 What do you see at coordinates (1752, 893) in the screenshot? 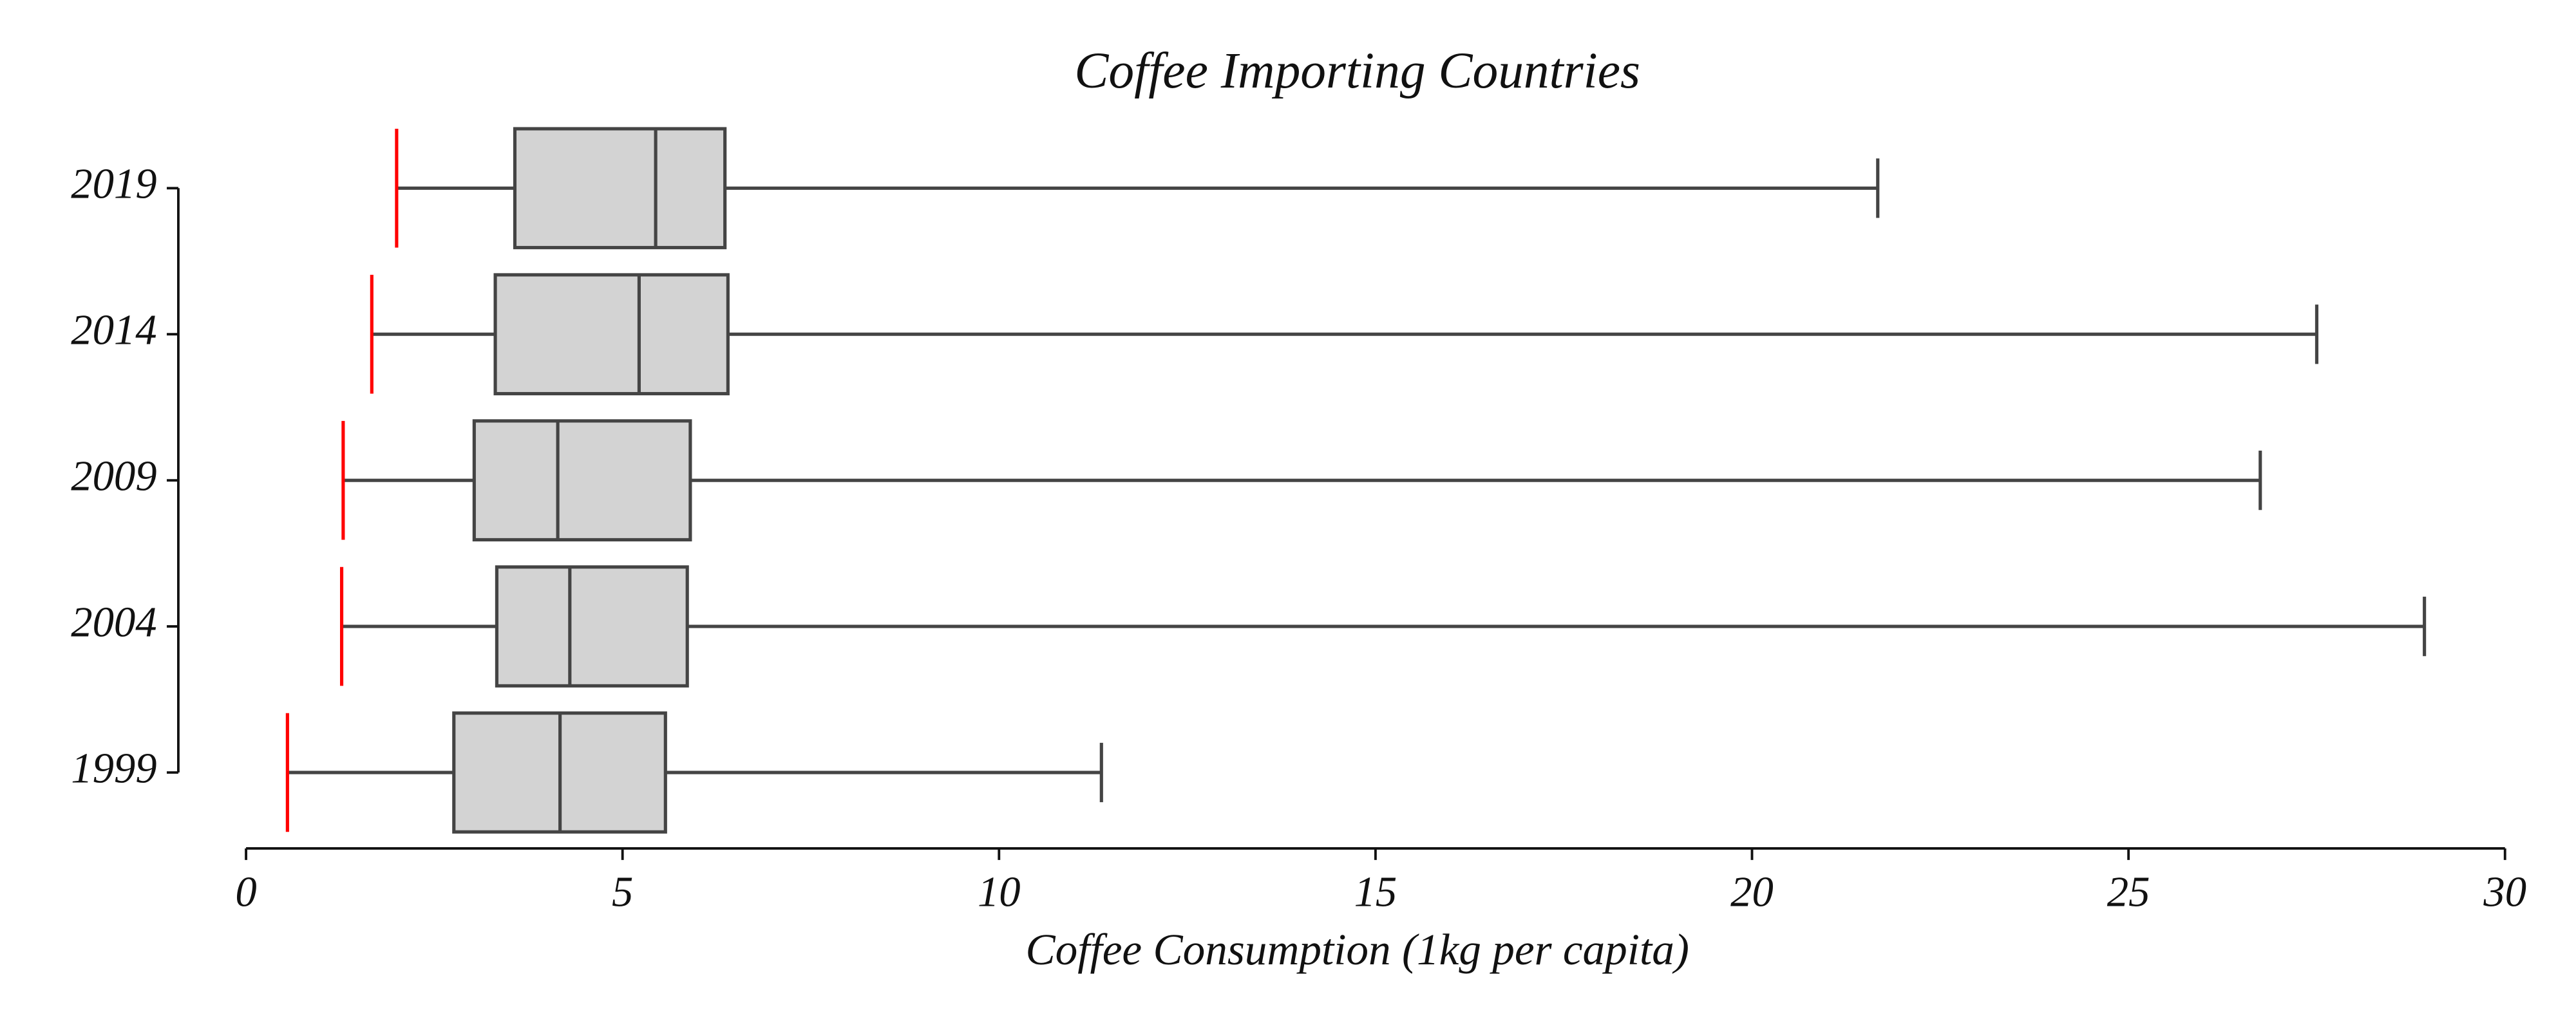
I see `x-tick-label: 20` at bounding box center [1752, 893].